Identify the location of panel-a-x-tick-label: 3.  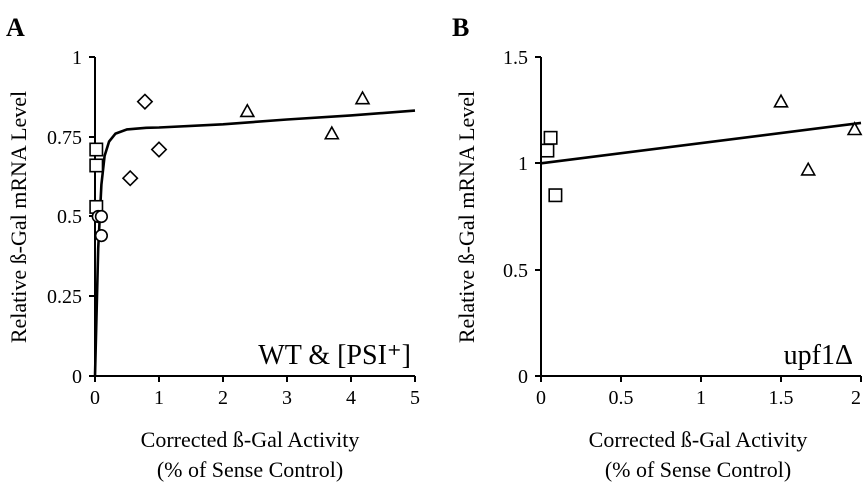
(287, 398).